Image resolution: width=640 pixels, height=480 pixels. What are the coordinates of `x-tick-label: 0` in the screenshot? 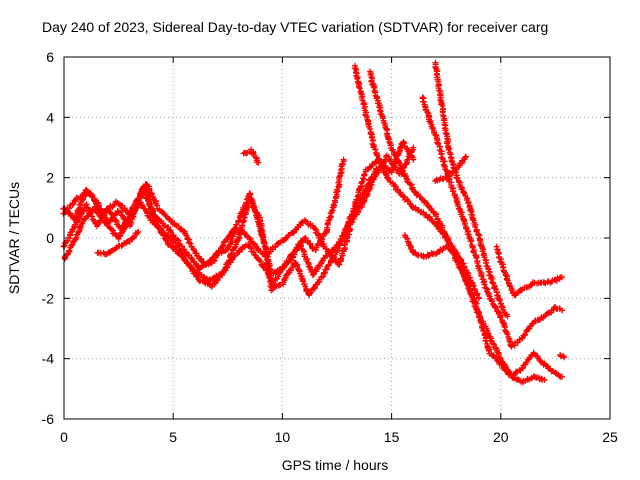 It's located at (64, 437).